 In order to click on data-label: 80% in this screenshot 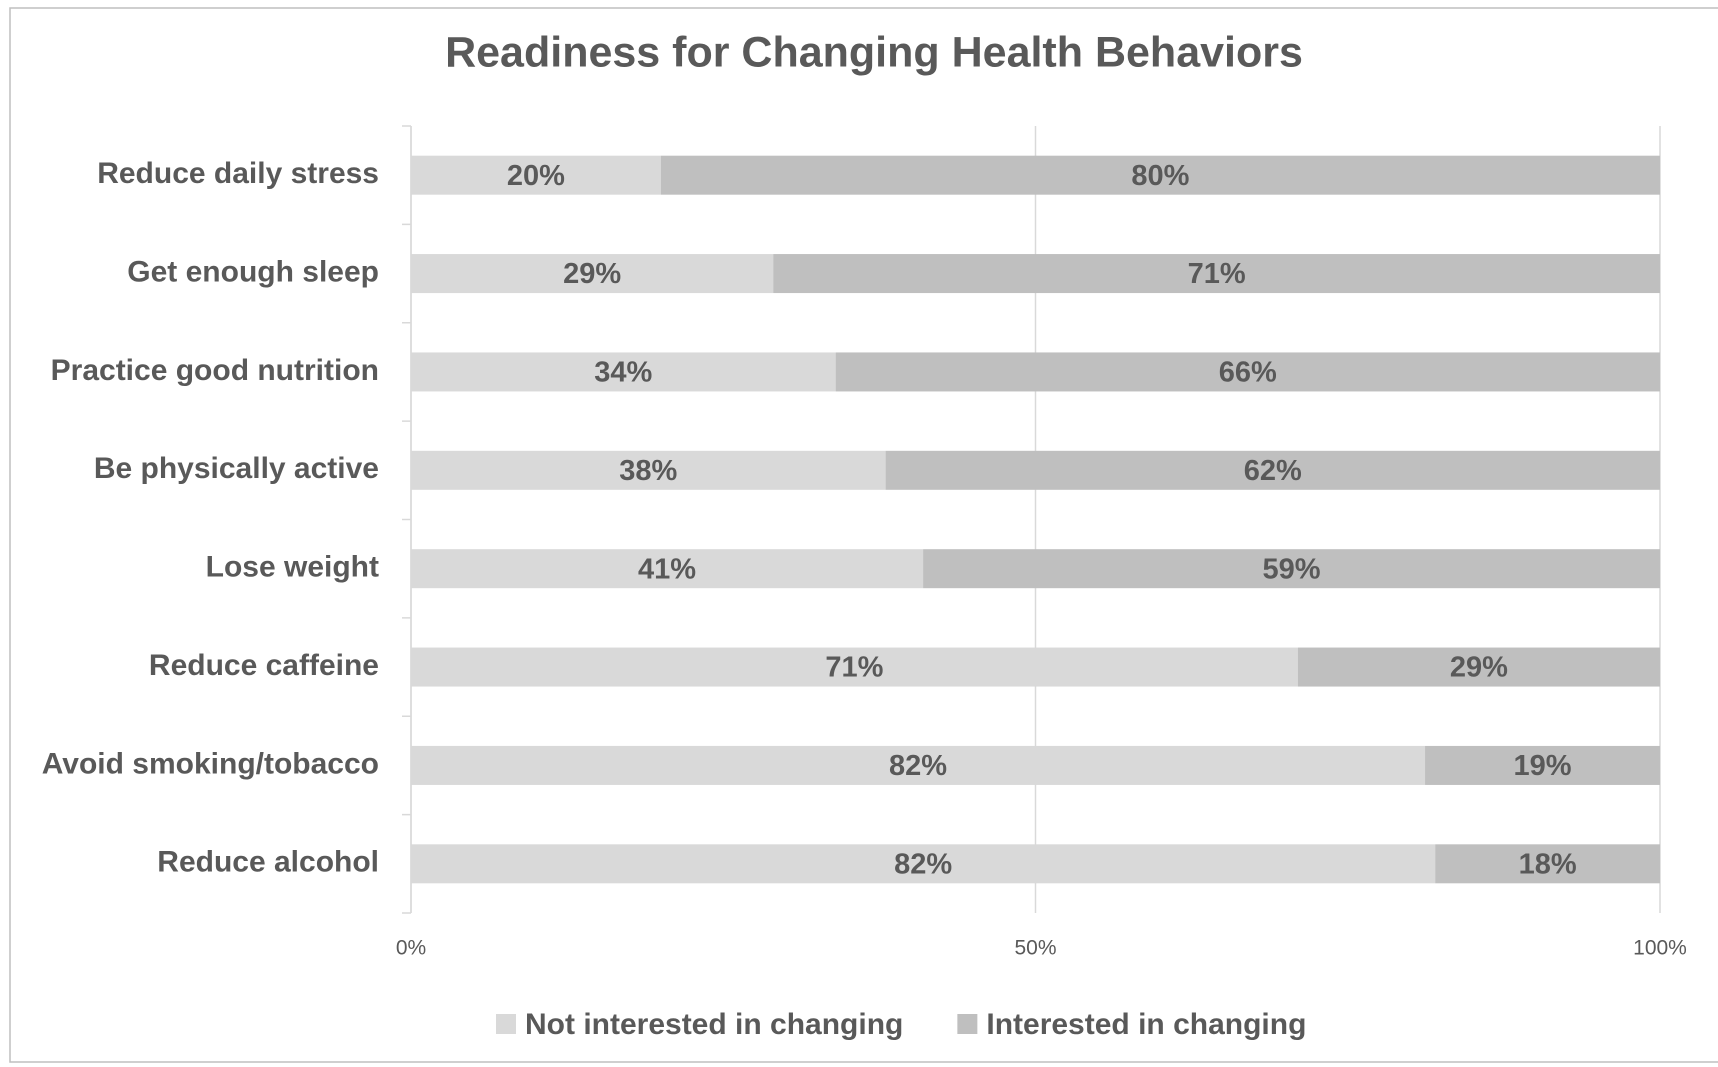, I will do `click(1160, 176)`.